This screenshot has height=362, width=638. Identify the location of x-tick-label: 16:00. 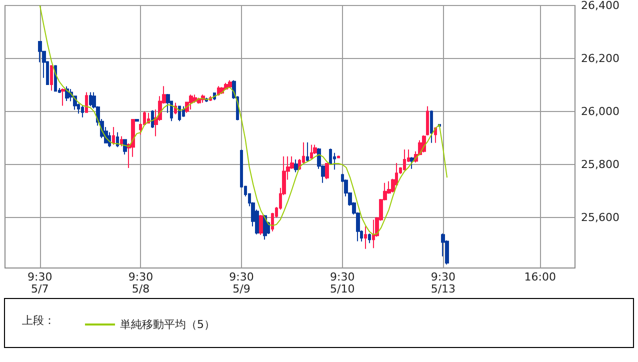
(540, 277).